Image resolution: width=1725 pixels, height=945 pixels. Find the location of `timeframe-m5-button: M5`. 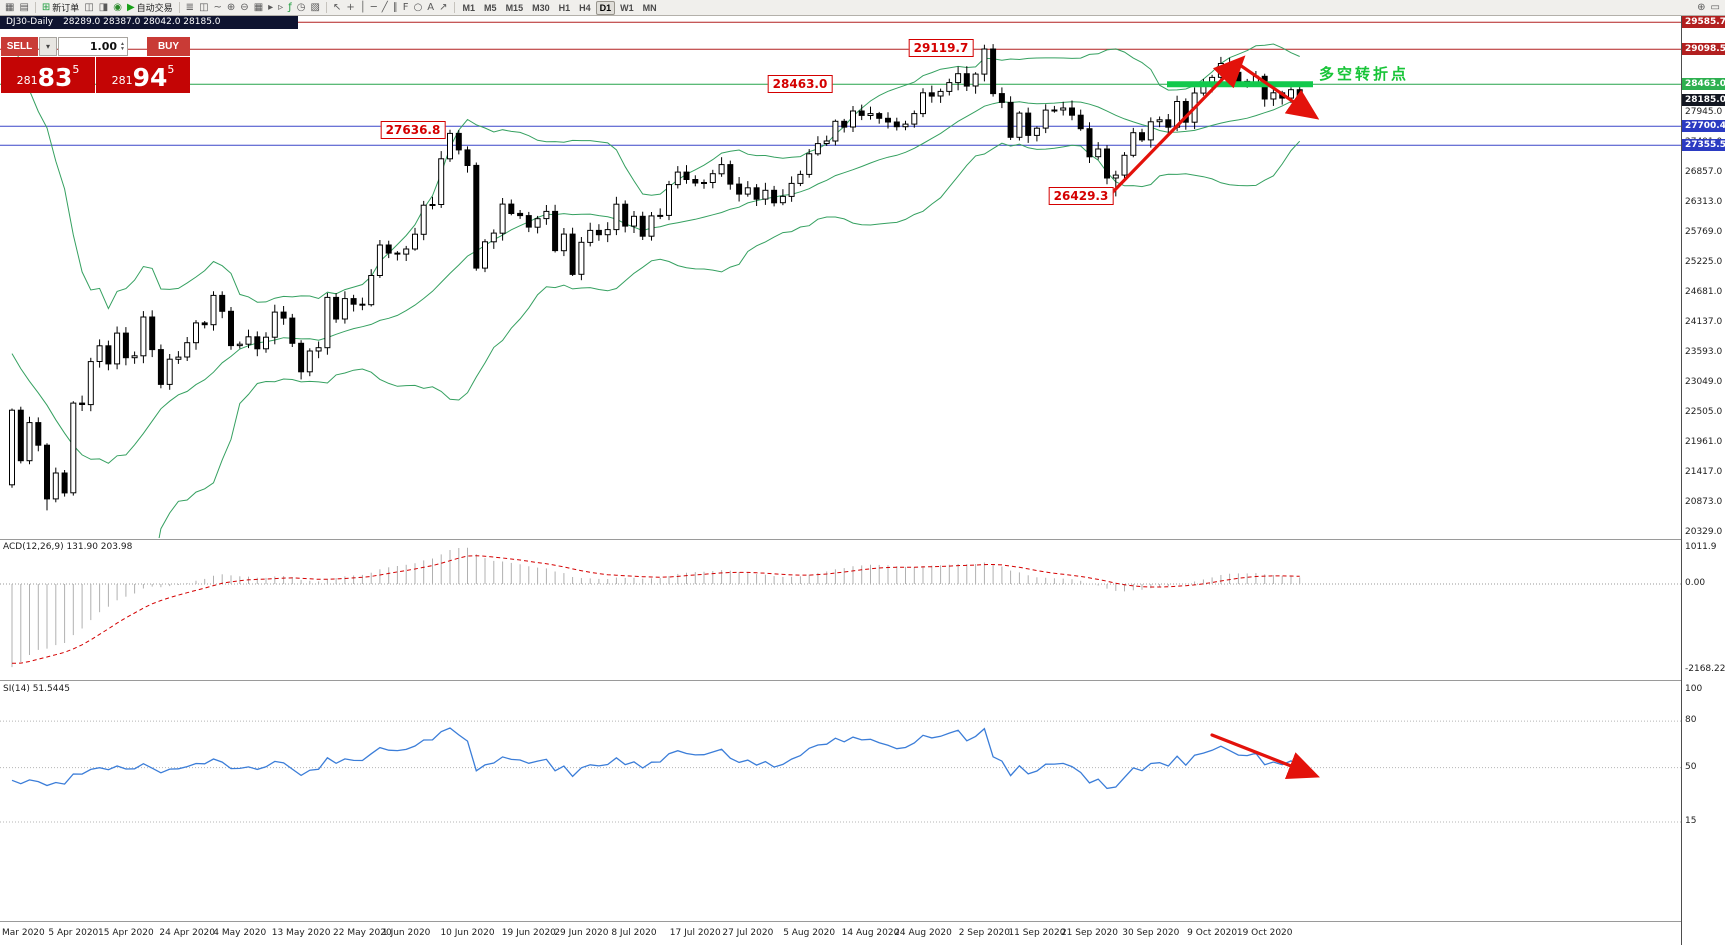

timeframe-m5-button: M5 is located at coordinates (490, 7).